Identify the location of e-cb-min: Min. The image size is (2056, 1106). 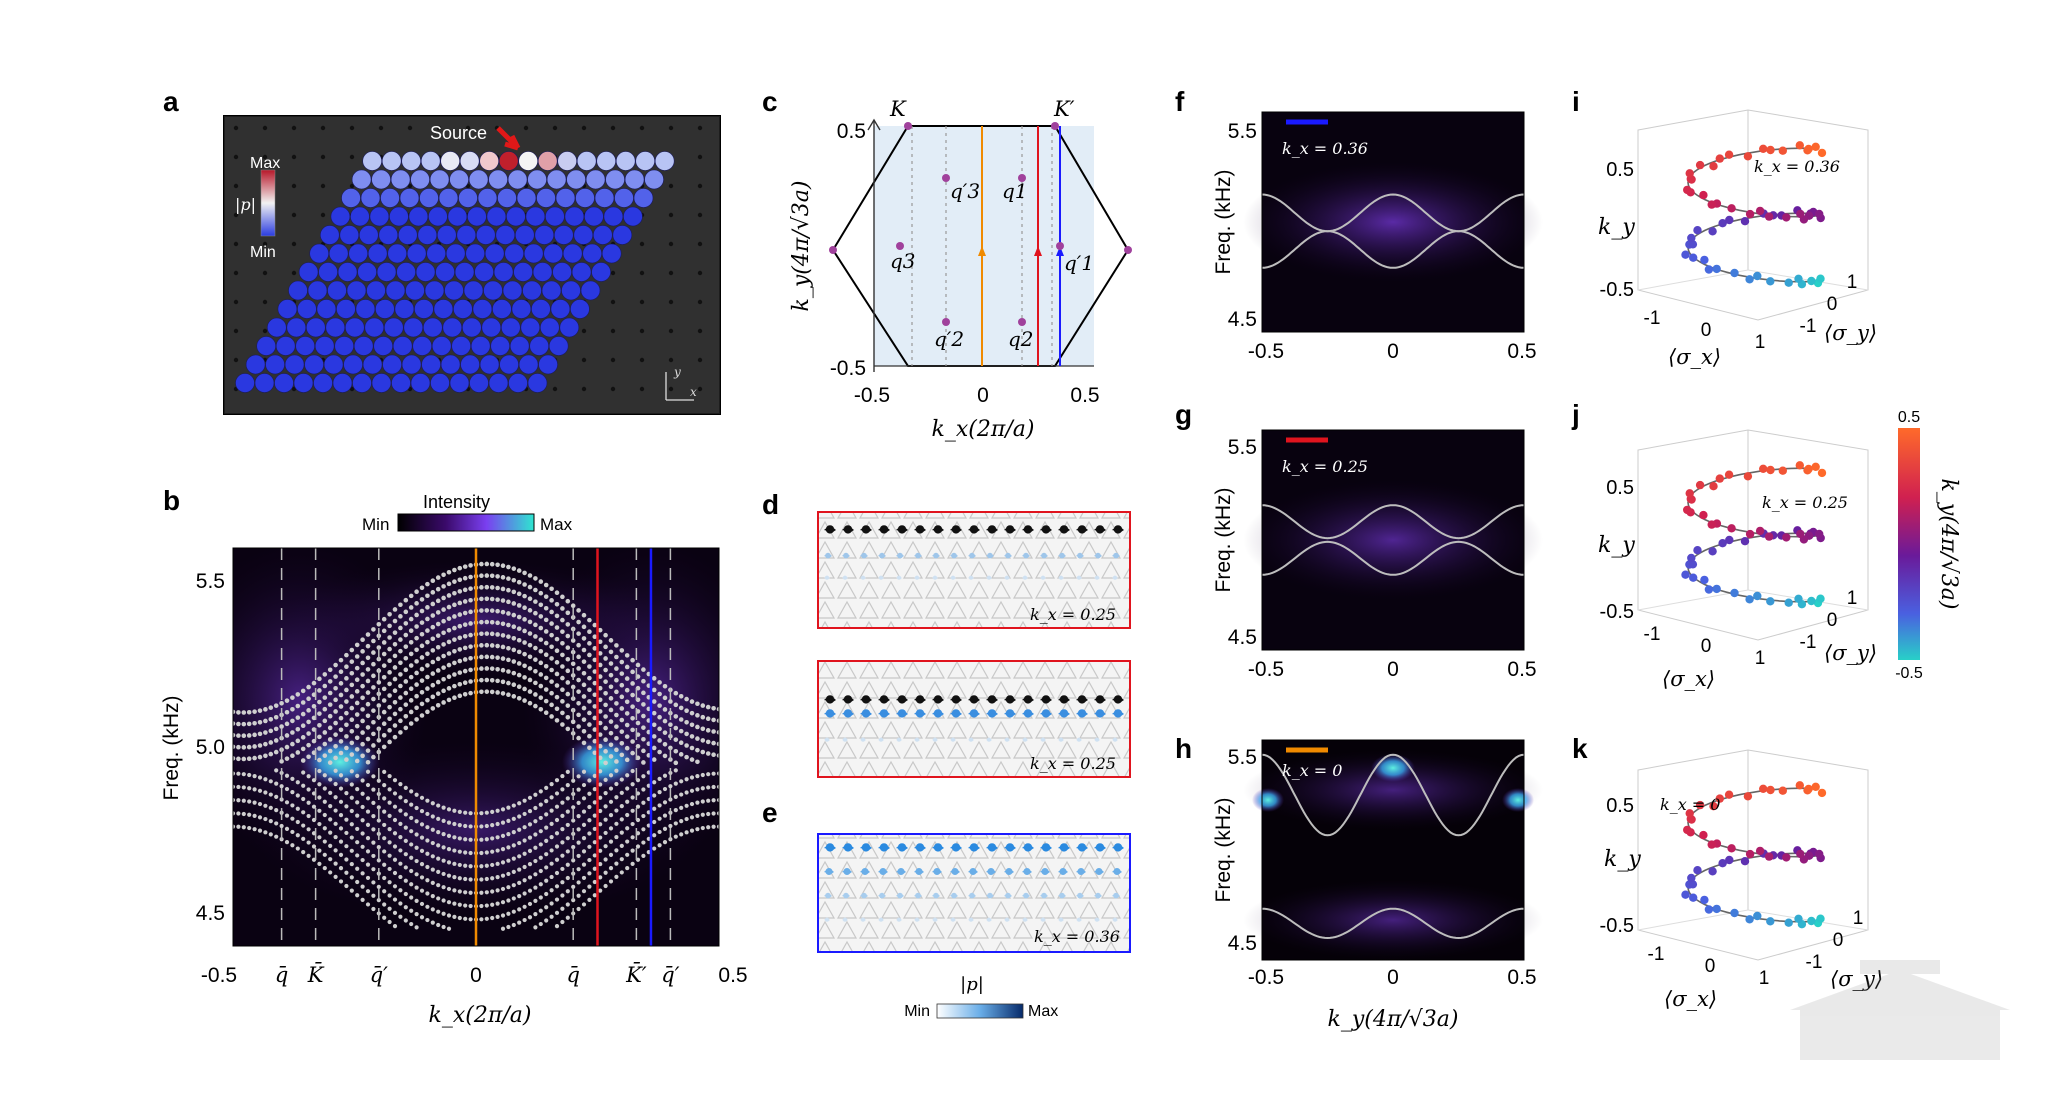
(917, 1011).